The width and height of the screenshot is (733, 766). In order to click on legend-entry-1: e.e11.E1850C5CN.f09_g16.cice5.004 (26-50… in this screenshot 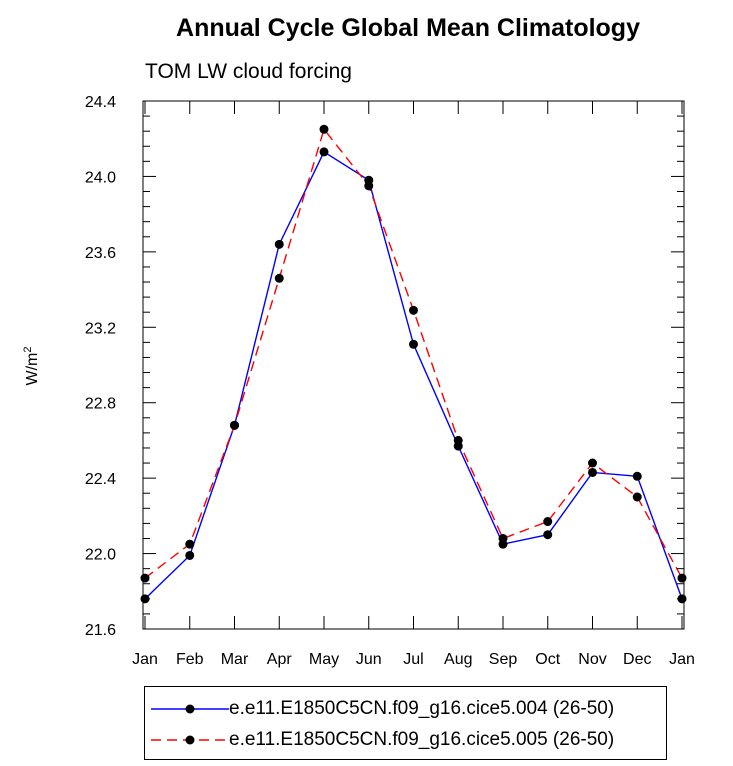, I will do `click(405, 709)`.